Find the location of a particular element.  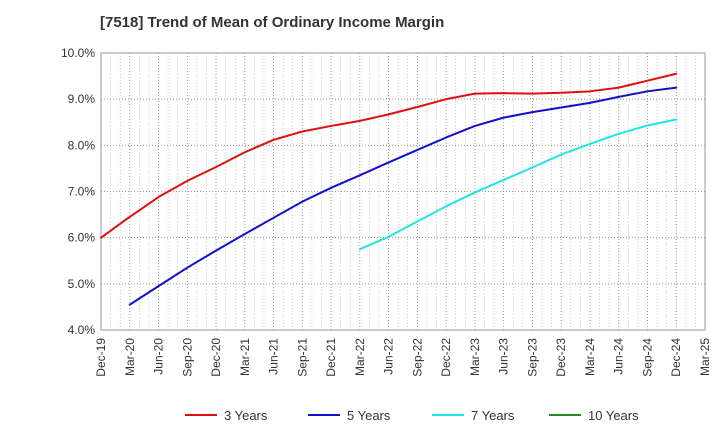

x-tick-label: Dec-22 is located at coordinates (446, 357).